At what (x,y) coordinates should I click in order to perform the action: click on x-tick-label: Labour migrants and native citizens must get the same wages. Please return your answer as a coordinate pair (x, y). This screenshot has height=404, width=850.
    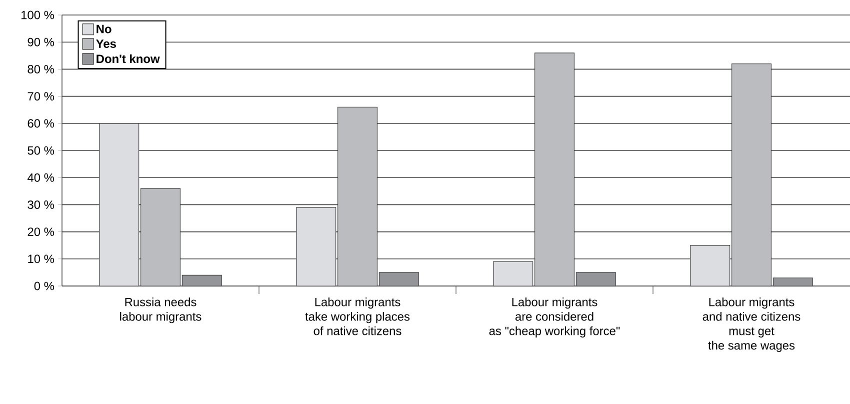
    Looking at the image, I should click on (751, 325).